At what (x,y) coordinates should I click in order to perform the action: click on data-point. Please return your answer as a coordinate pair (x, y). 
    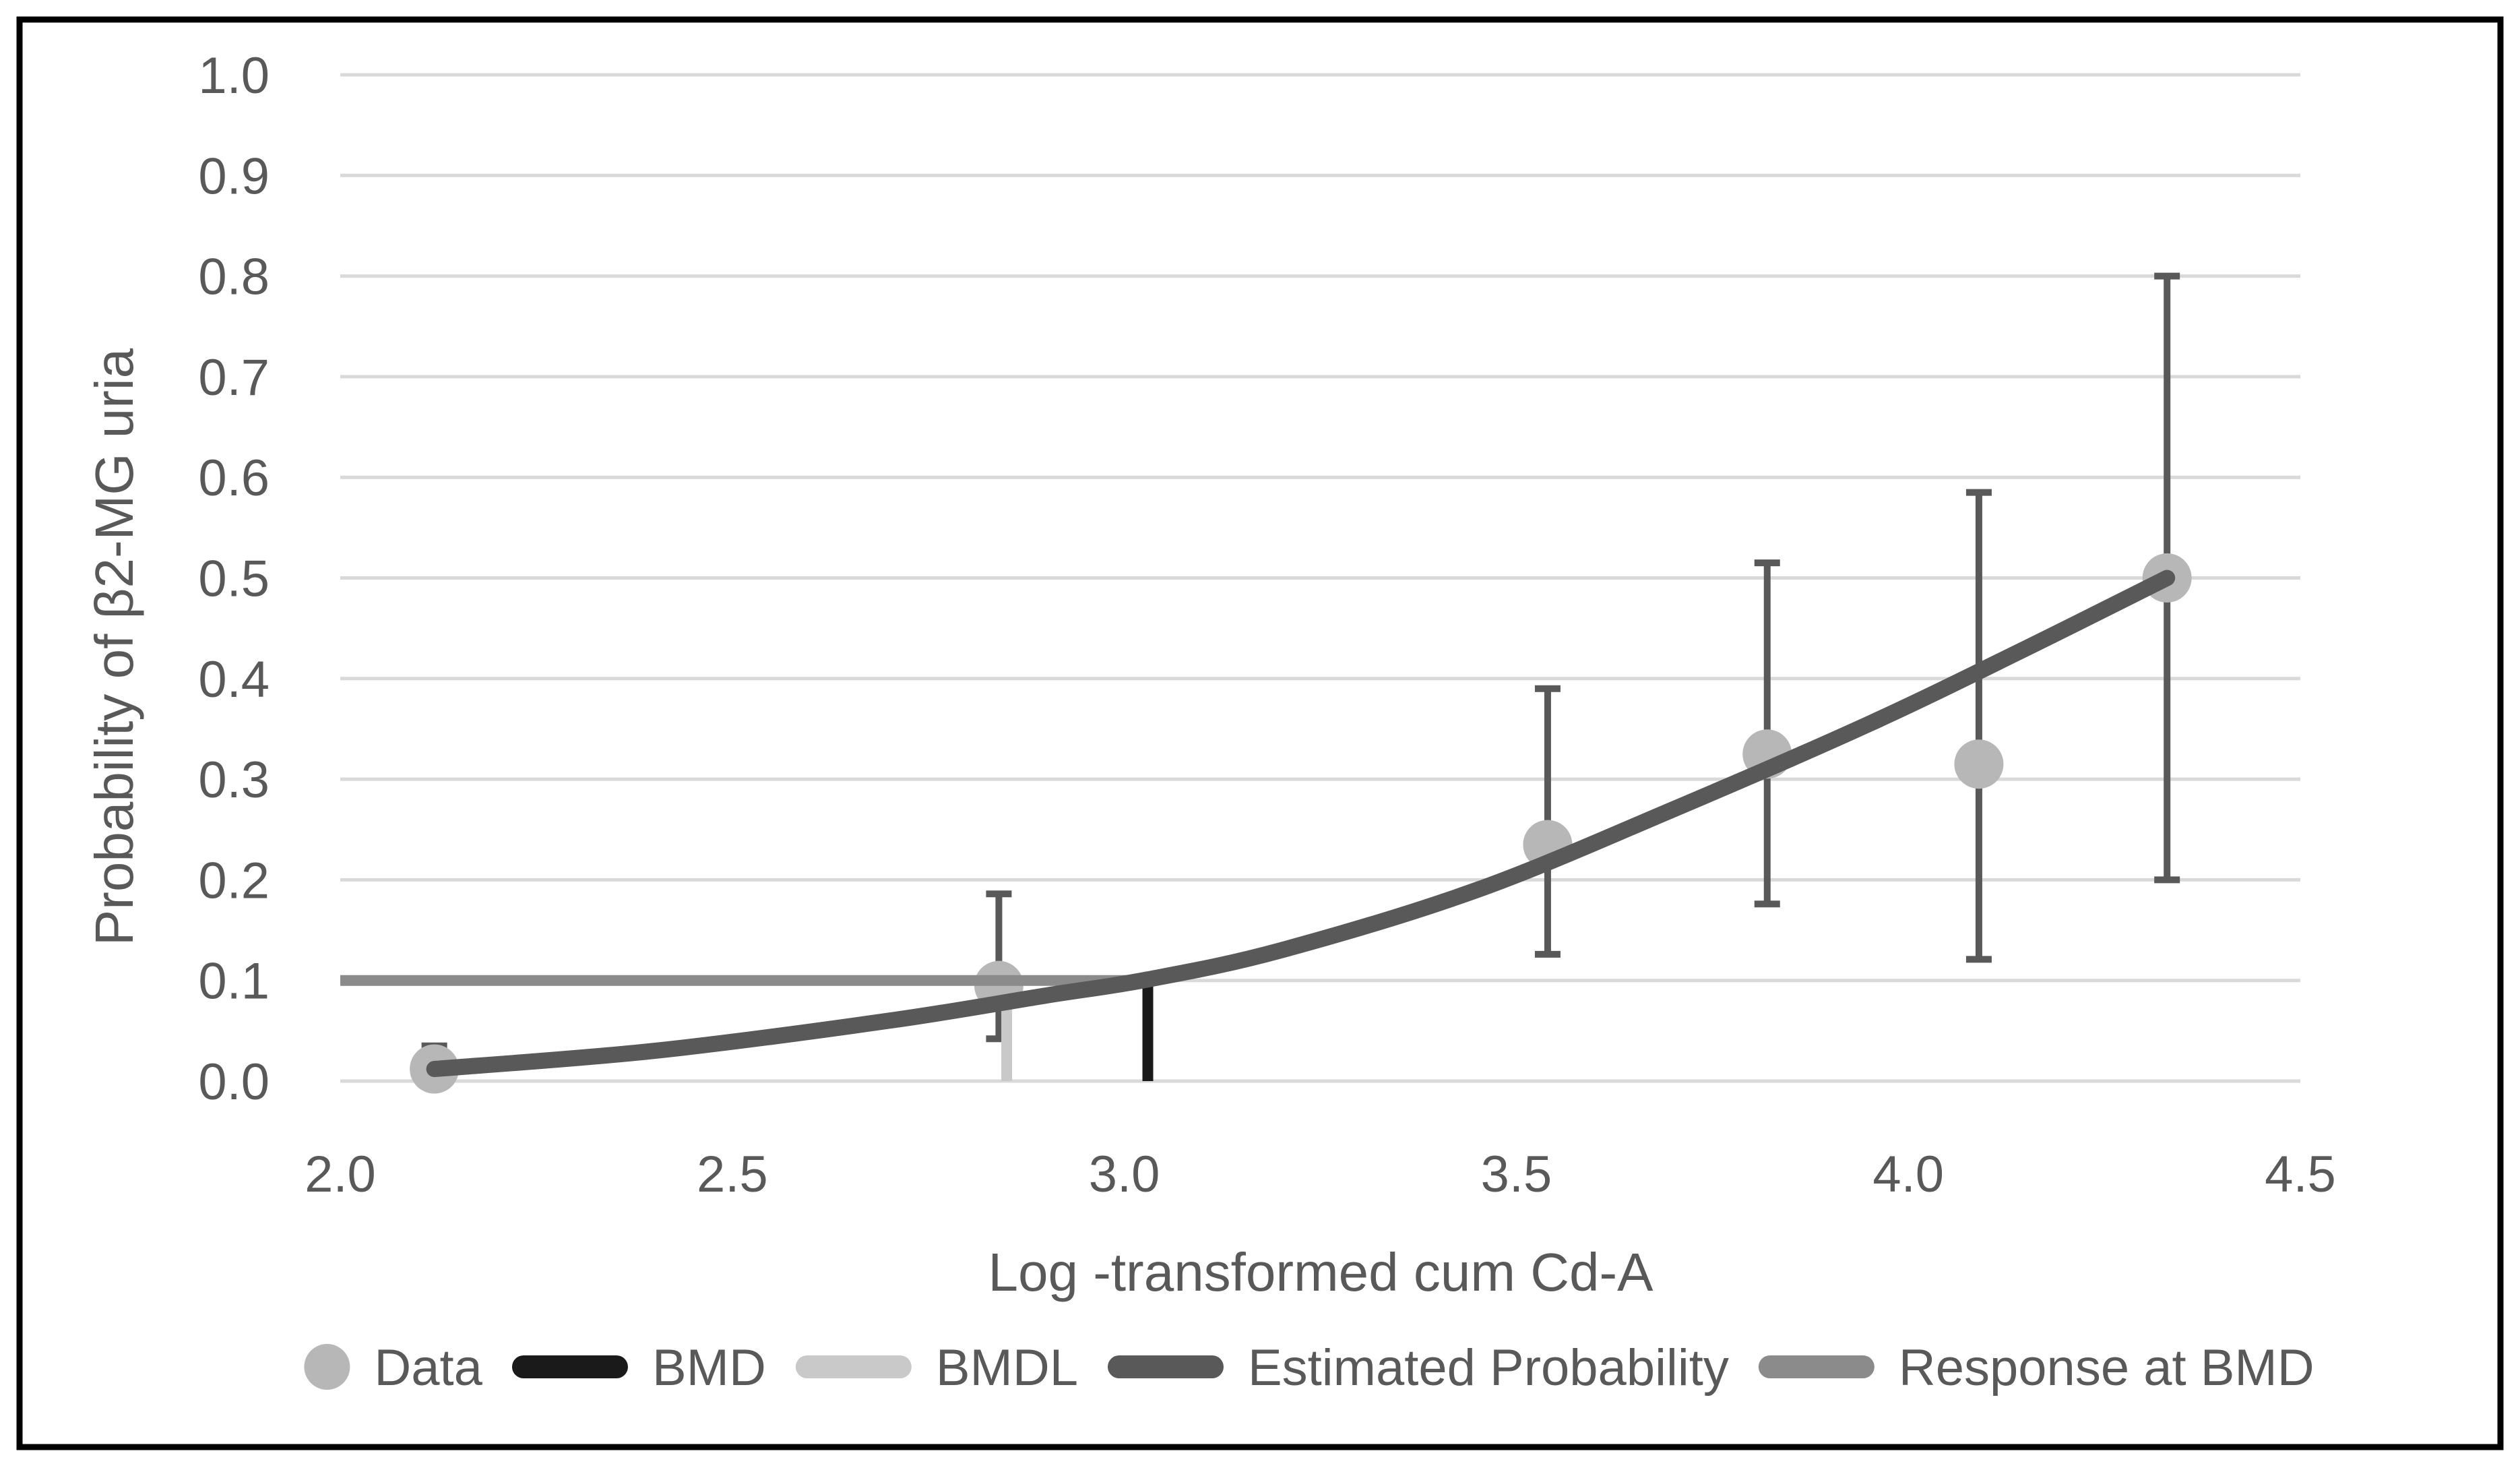
    Looking at the image, I should click on (1979, 764).